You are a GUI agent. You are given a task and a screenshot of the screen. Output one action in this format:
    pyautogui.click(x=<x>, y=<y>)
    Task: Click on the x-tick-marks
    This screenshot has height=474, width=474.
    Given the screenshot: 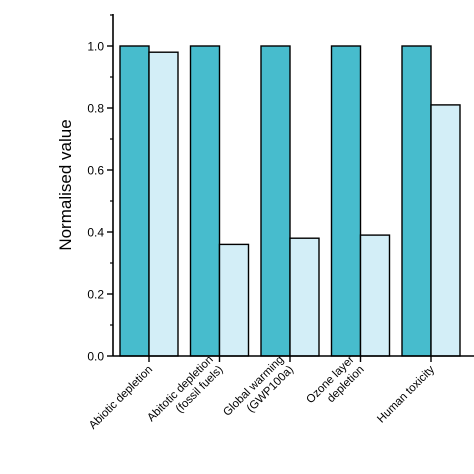 What is the action you would take?
    pyautogui.click(x=290, y=359)
    